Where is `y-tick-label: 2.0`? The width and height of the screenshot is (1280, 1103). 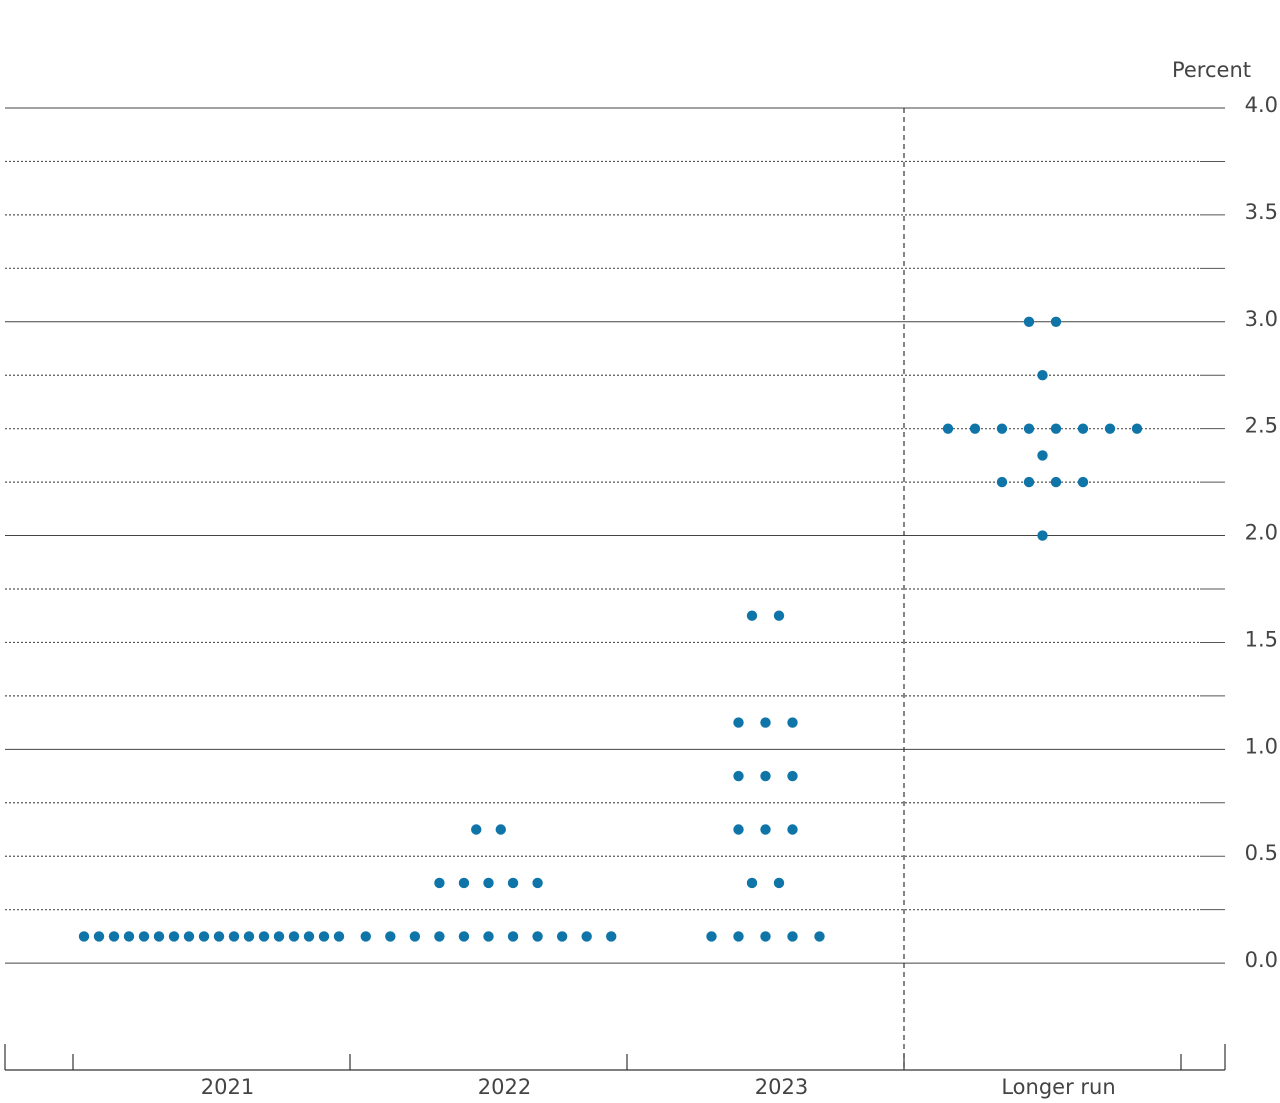 y-tick-label: 2.0 is located at coordinates (1261, 533).